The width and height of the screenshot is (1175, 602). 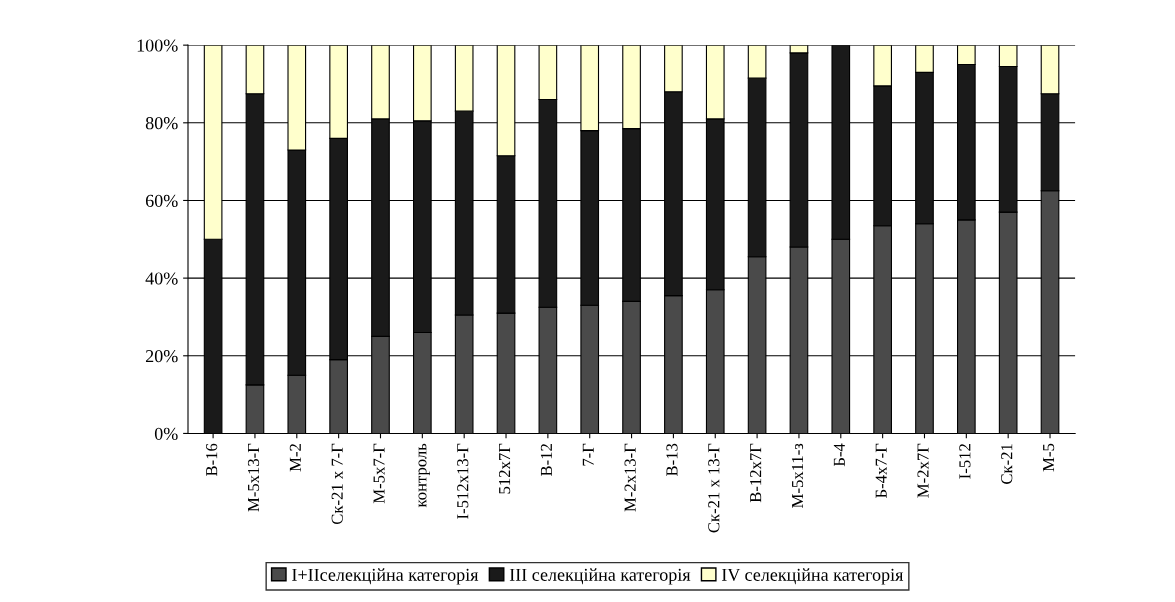 What do you see at coordinates (463, 481) in the screenshot?
I see `x-tick-label: І-512х13-Г` at bounding box center [463, 481].